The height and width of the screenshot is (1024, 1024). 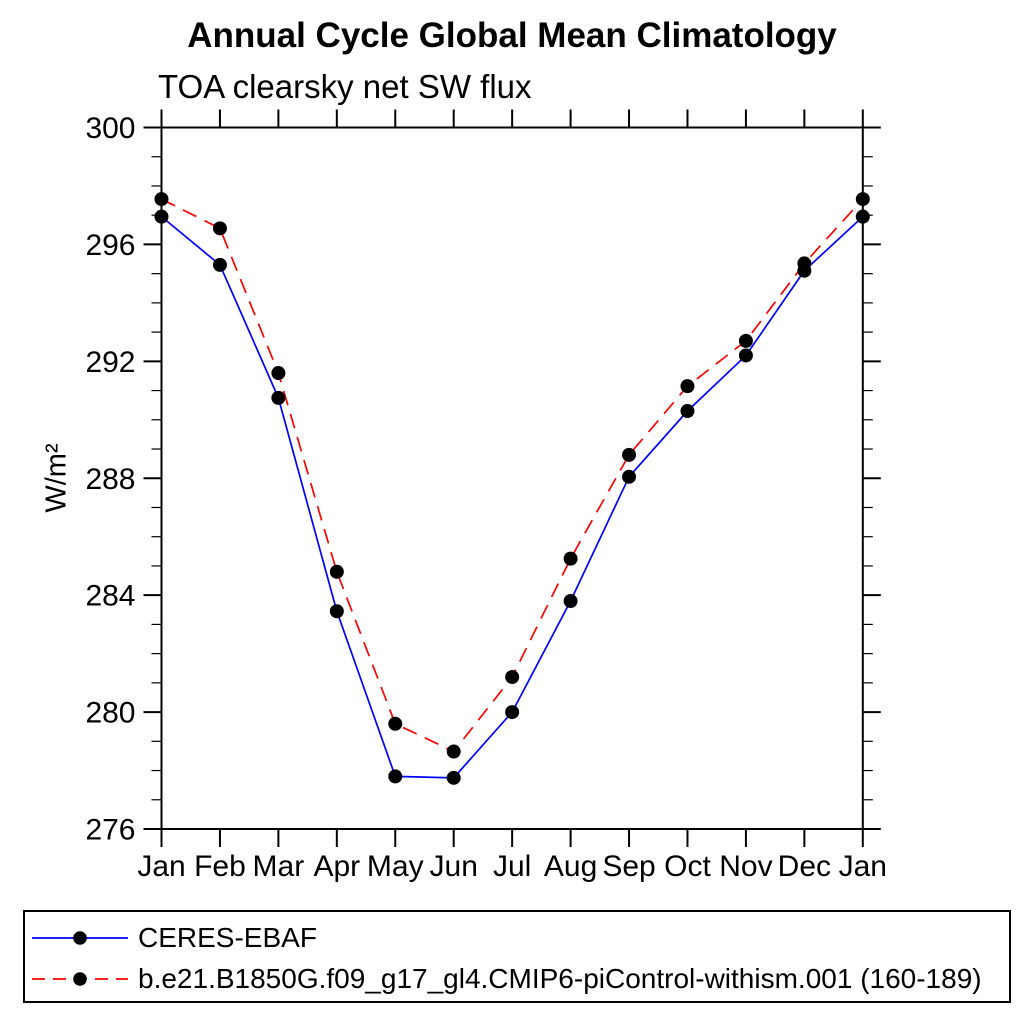 I want to click on legend-line-sample-solid, so click(x=80, y=938).